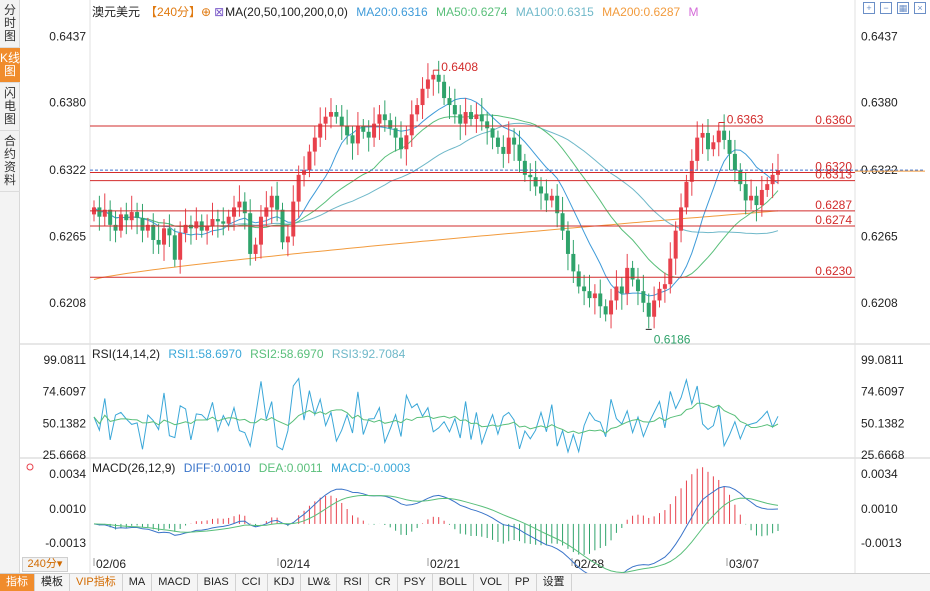 This screenshot has height=591, width=930. What do you see at coordinates (523, 582) in the screenshot?
I see `indicator-tab-14: PP` at bounding box center [523, 582].